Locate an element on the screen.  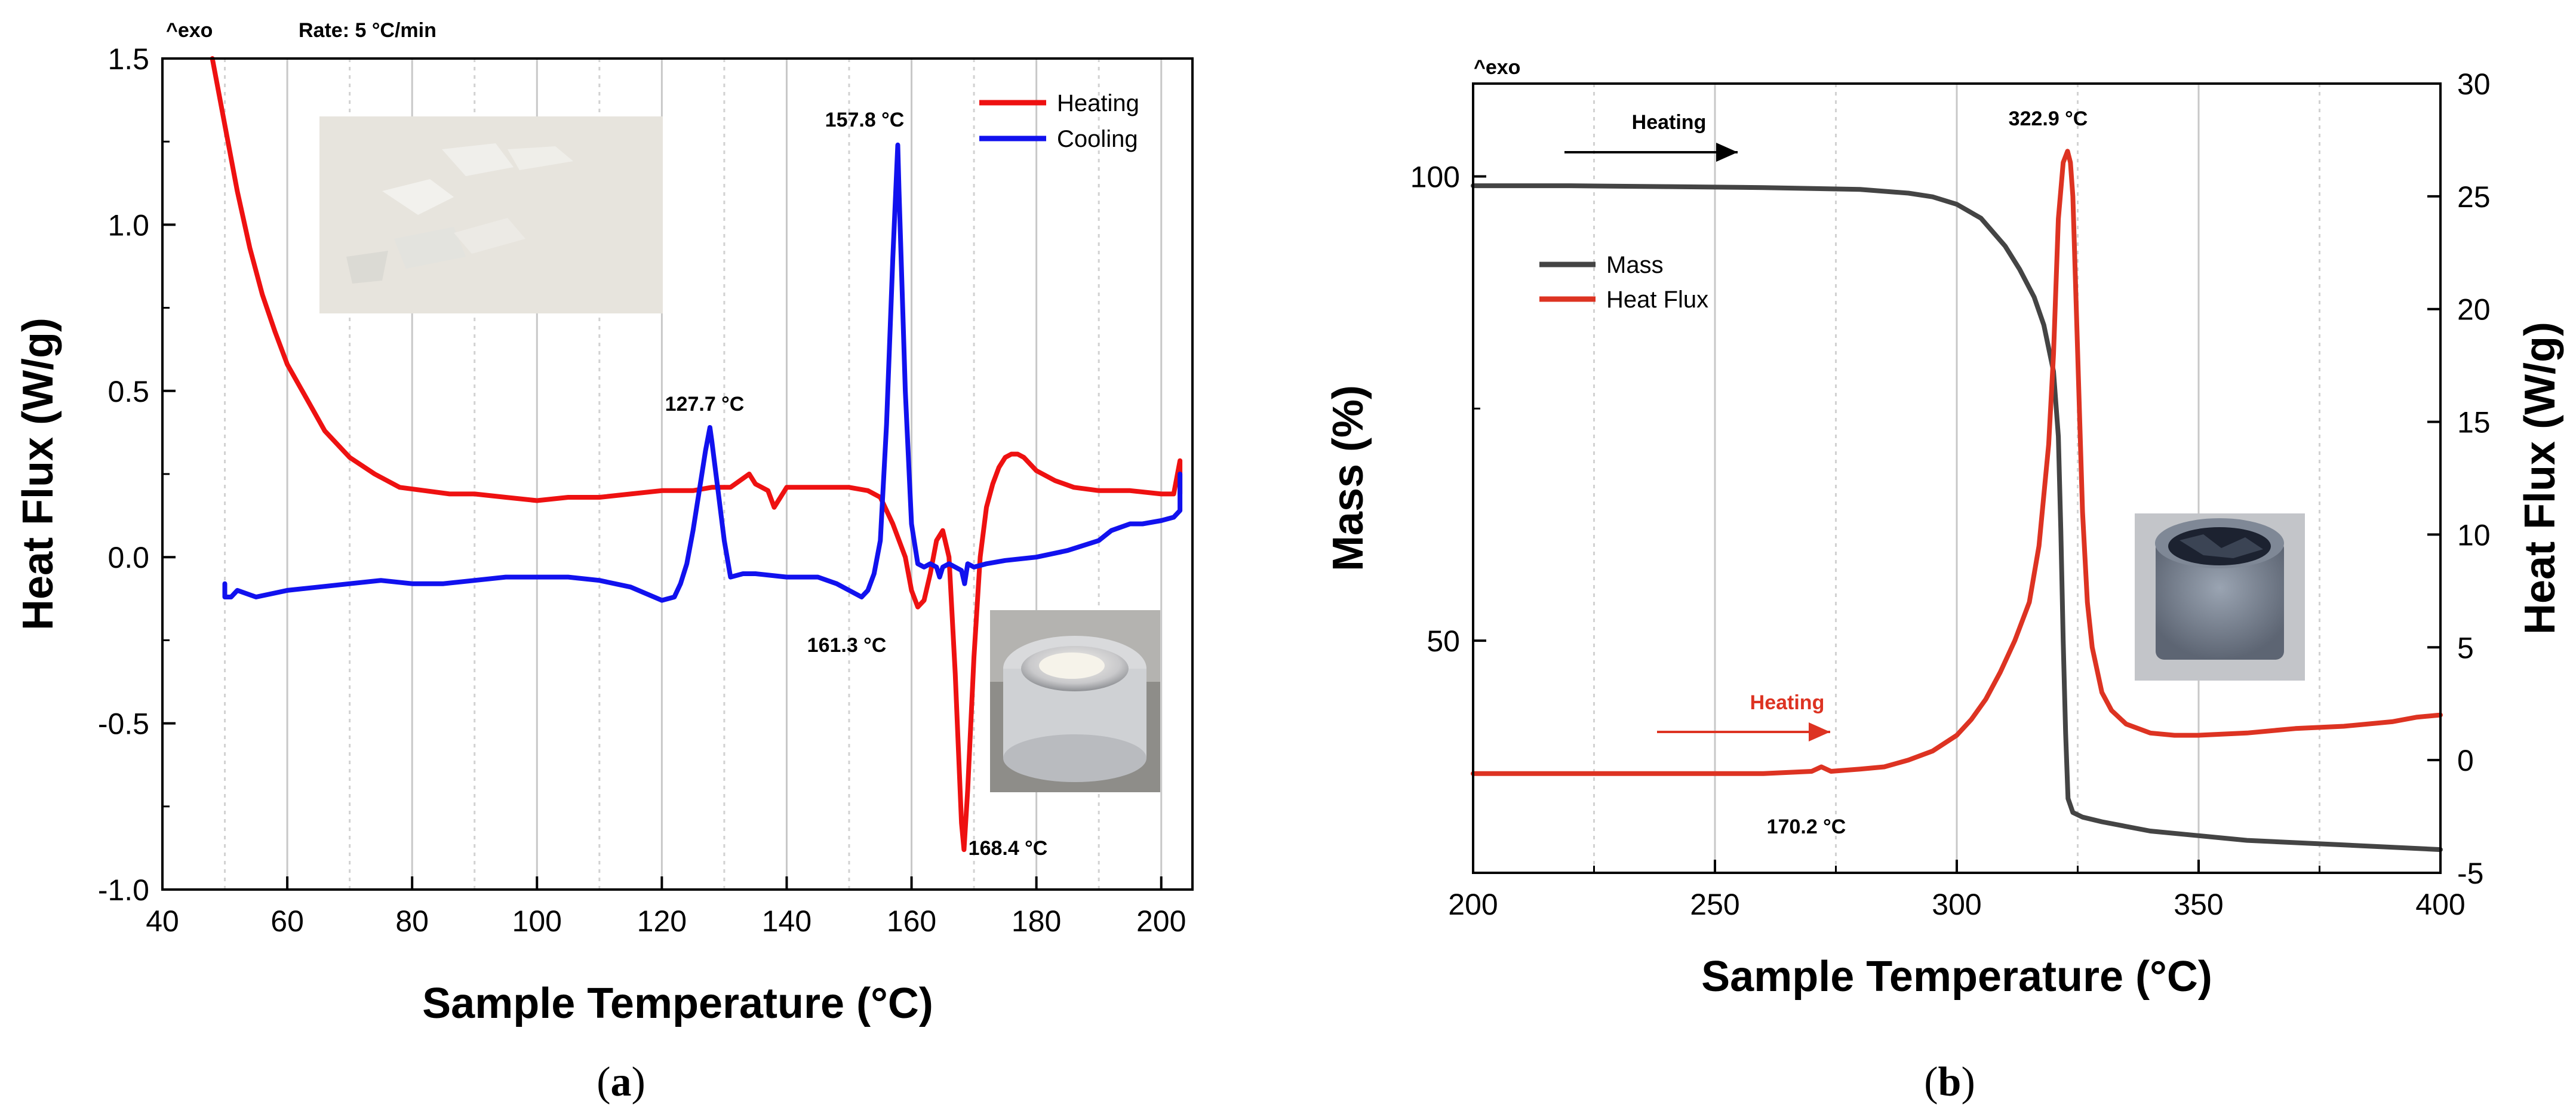
legend-heat-flux-label: Heat Flux is located at coordinates (1657, 300).